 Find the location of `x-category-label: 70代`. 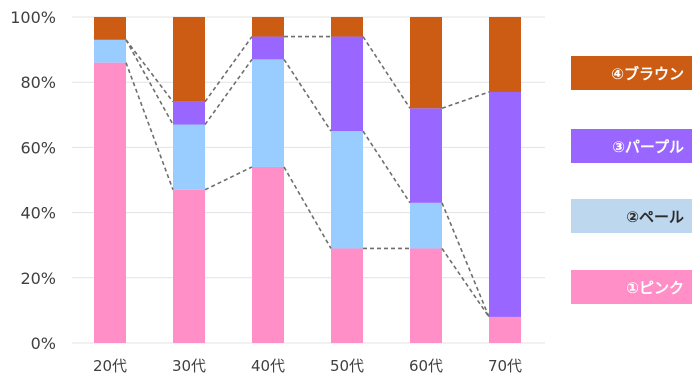

x-category-label: 70代 is located at coordinates (505, 366).